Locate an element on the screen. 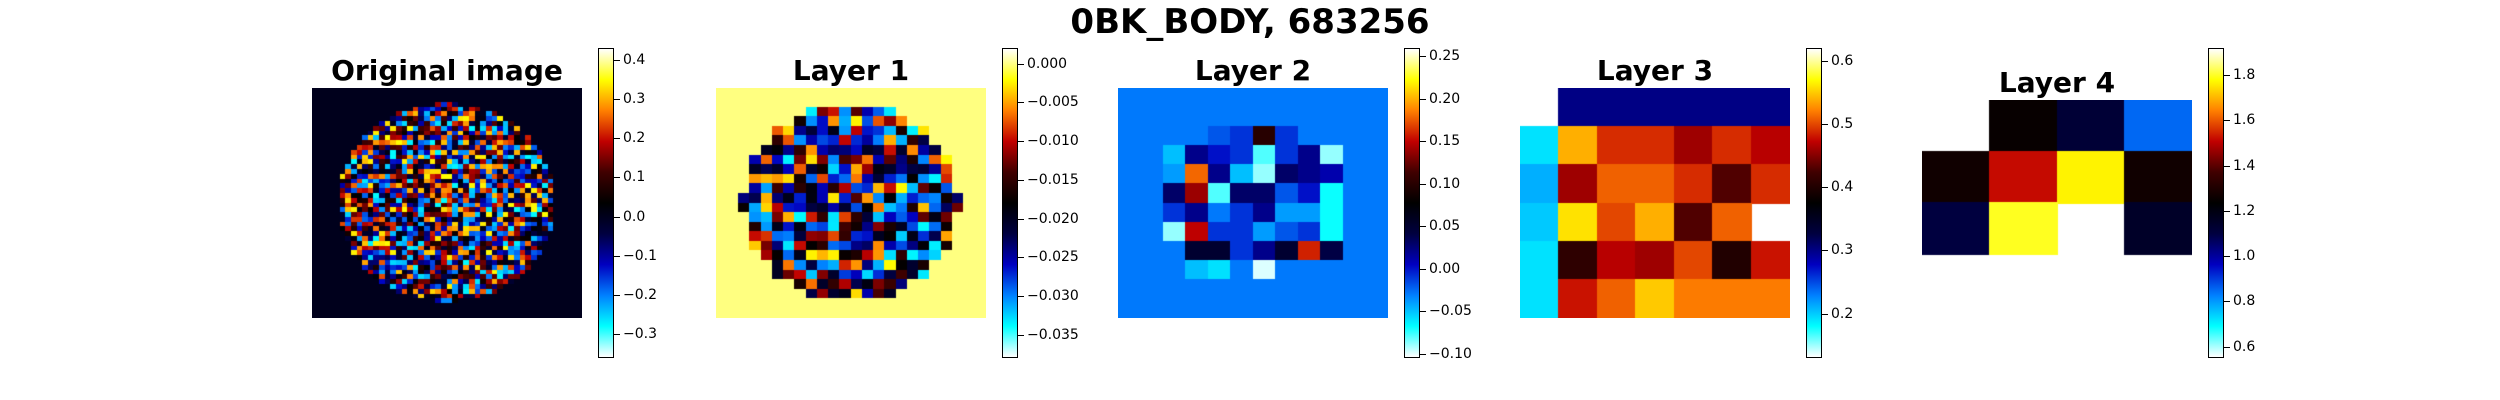 Image resolution: width=2500 pixels, height=400 pixels. colorbar-tick-label: 1.6 is located at coordinates (2244, 120).